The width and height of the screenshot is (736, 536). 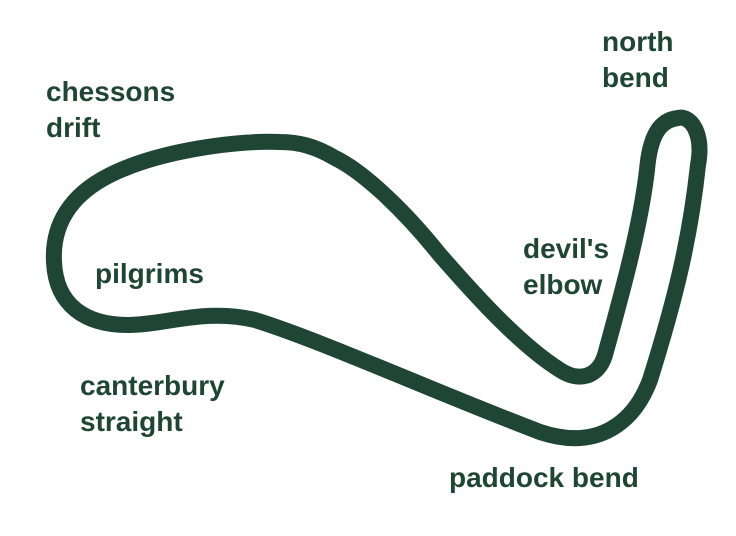 What do you see at coordinates (152, 385) in the screenshot?
I see `label-canterbury-straight-line1: canterbury` at bounding box center [152, 385].